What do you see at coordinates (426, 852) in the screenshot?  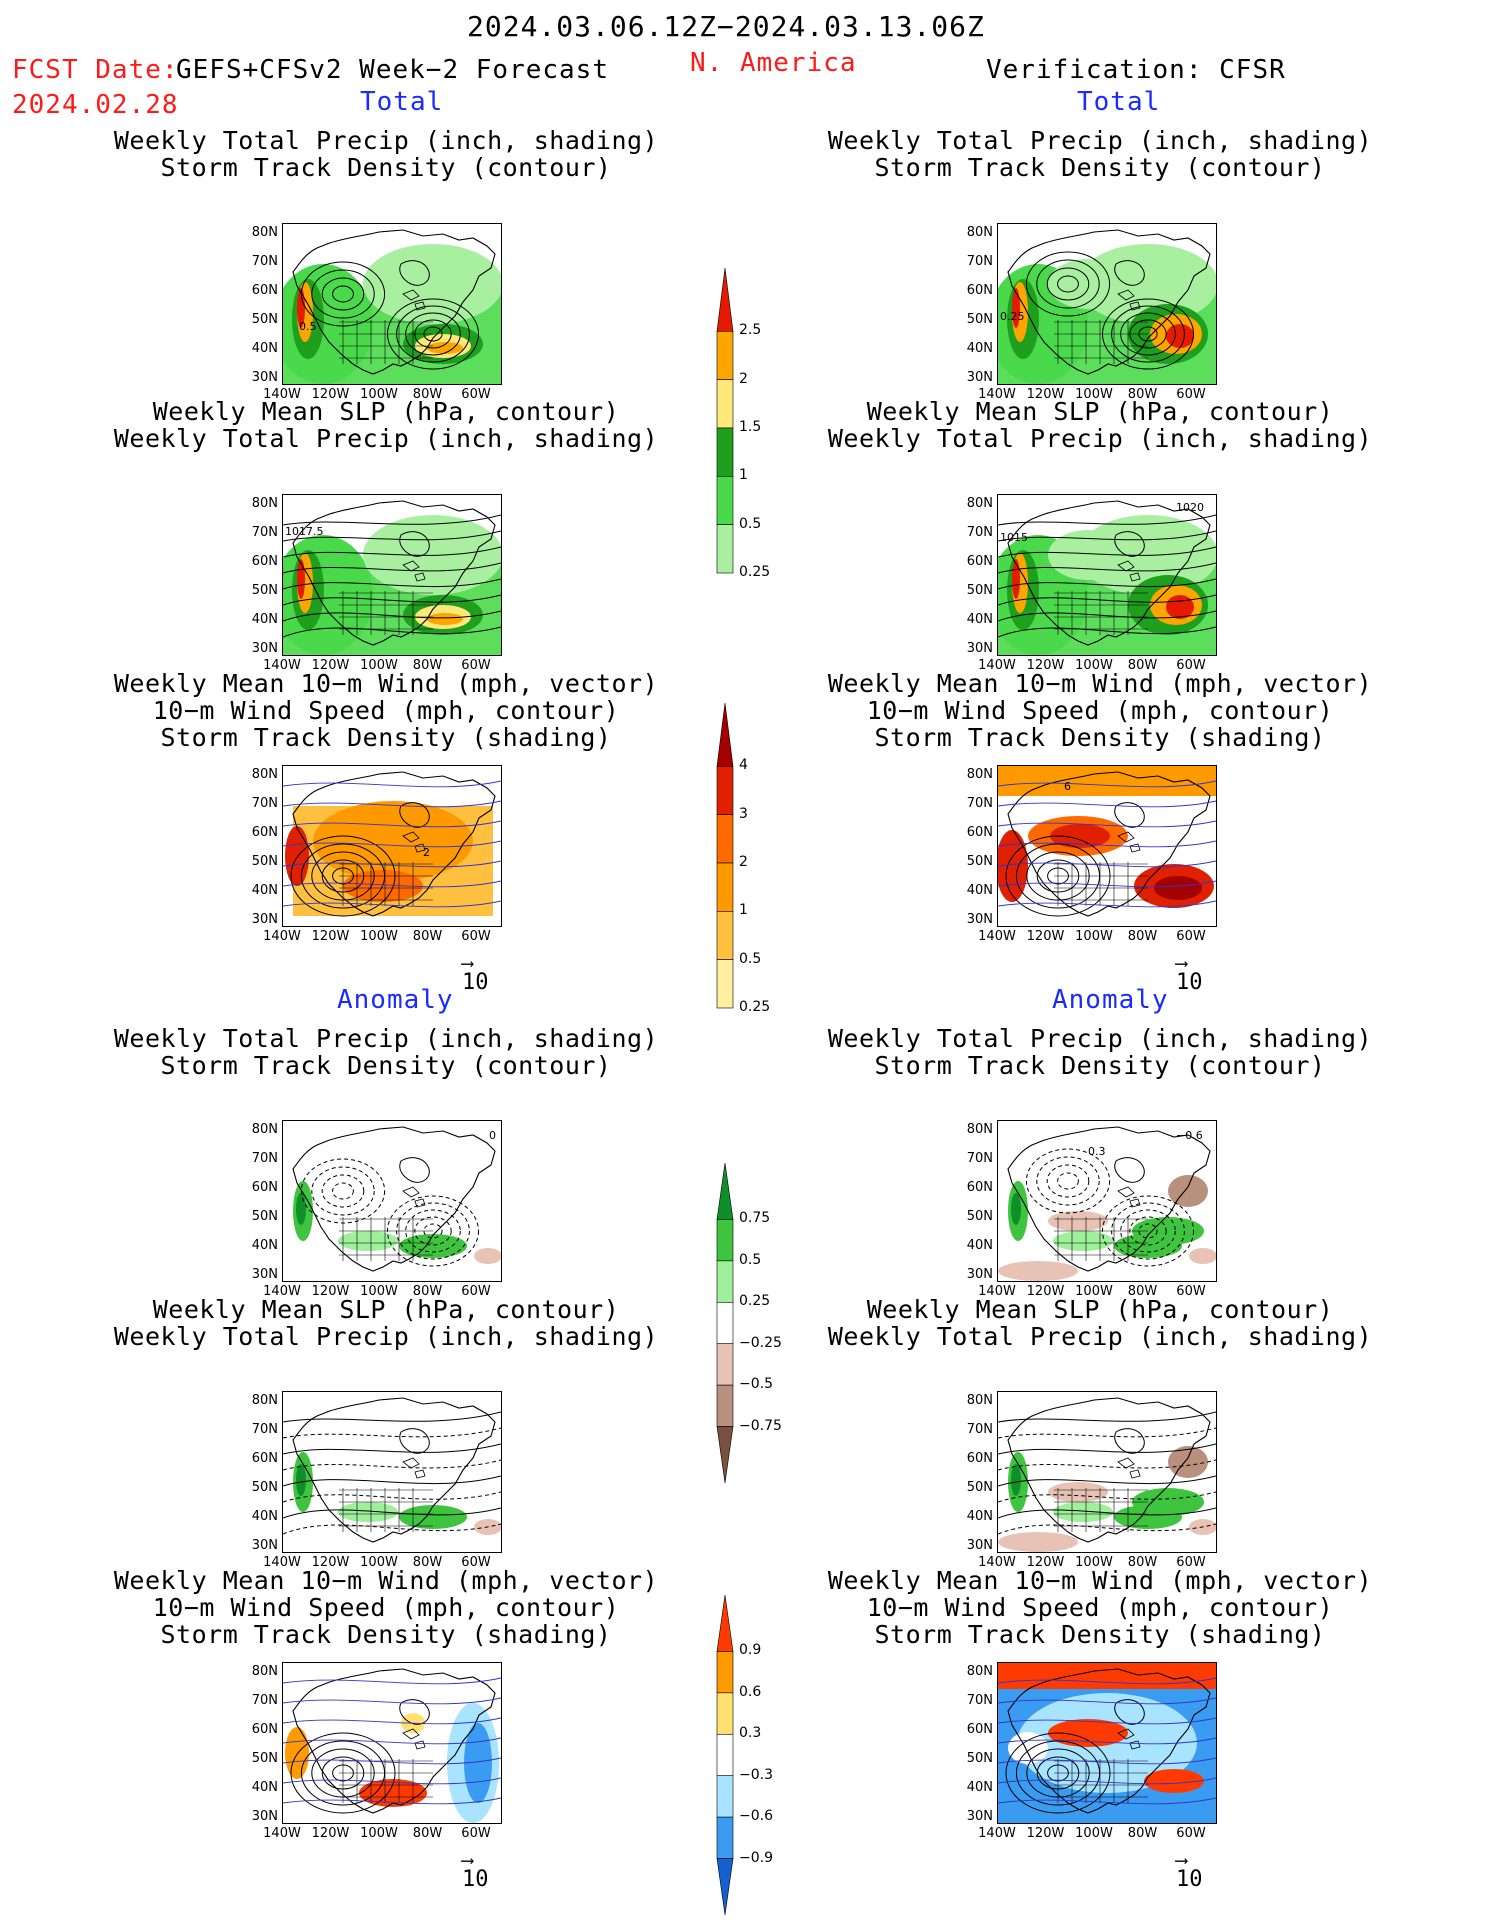 I see `contour-label: 2` at bounding box center [426, 852].